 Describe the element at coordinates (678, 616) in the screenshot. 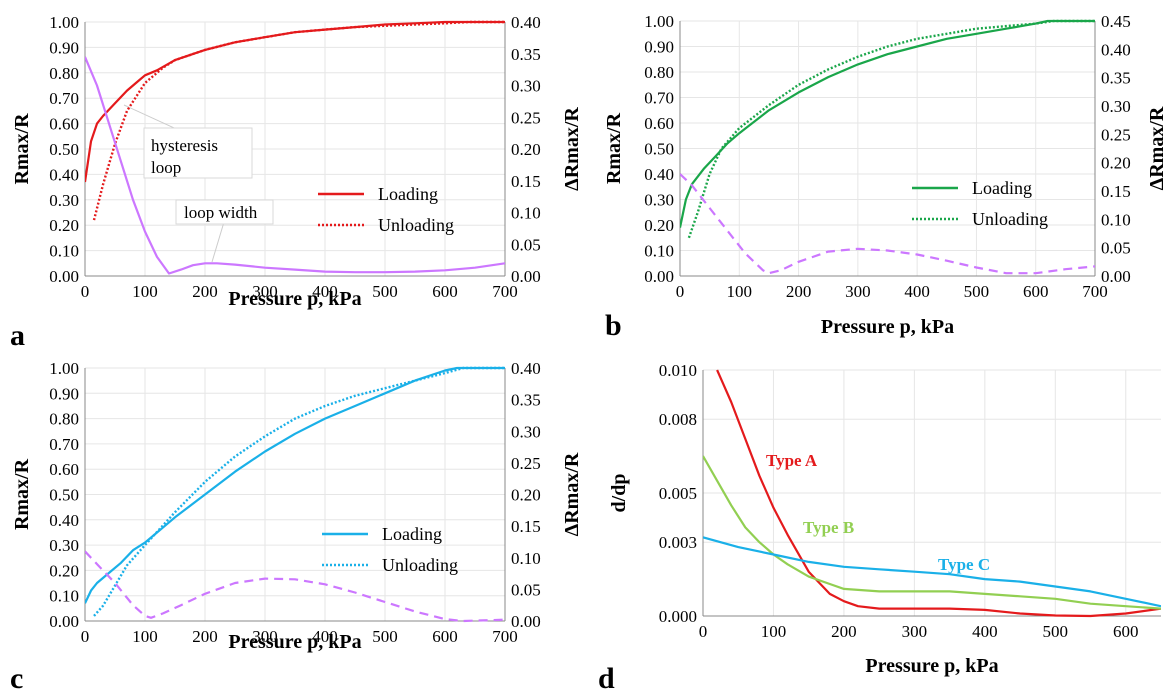

I see `y-tick-label: 0.000` at that location.